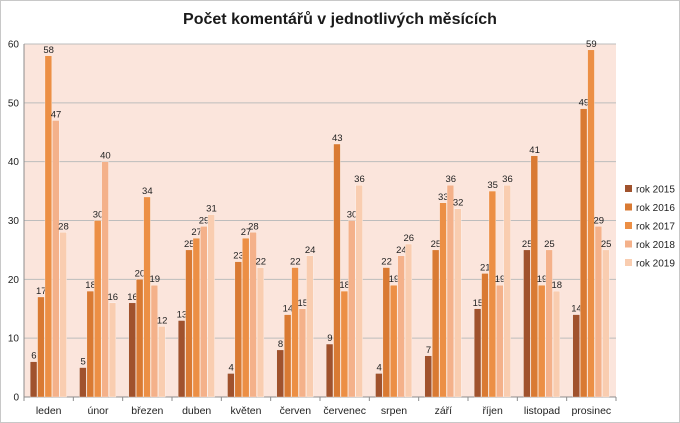  I want to click on x-tick-label: listopad, so click(542, 411).